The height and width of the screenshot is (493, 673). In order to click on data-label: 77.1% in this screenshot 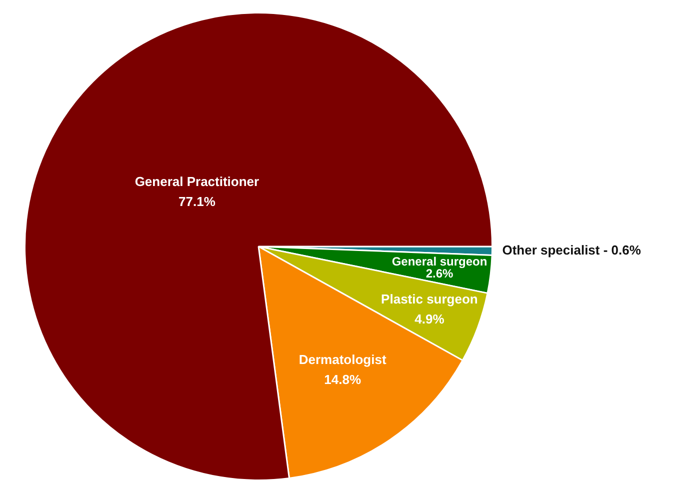, I will do `click(197, 202)`.